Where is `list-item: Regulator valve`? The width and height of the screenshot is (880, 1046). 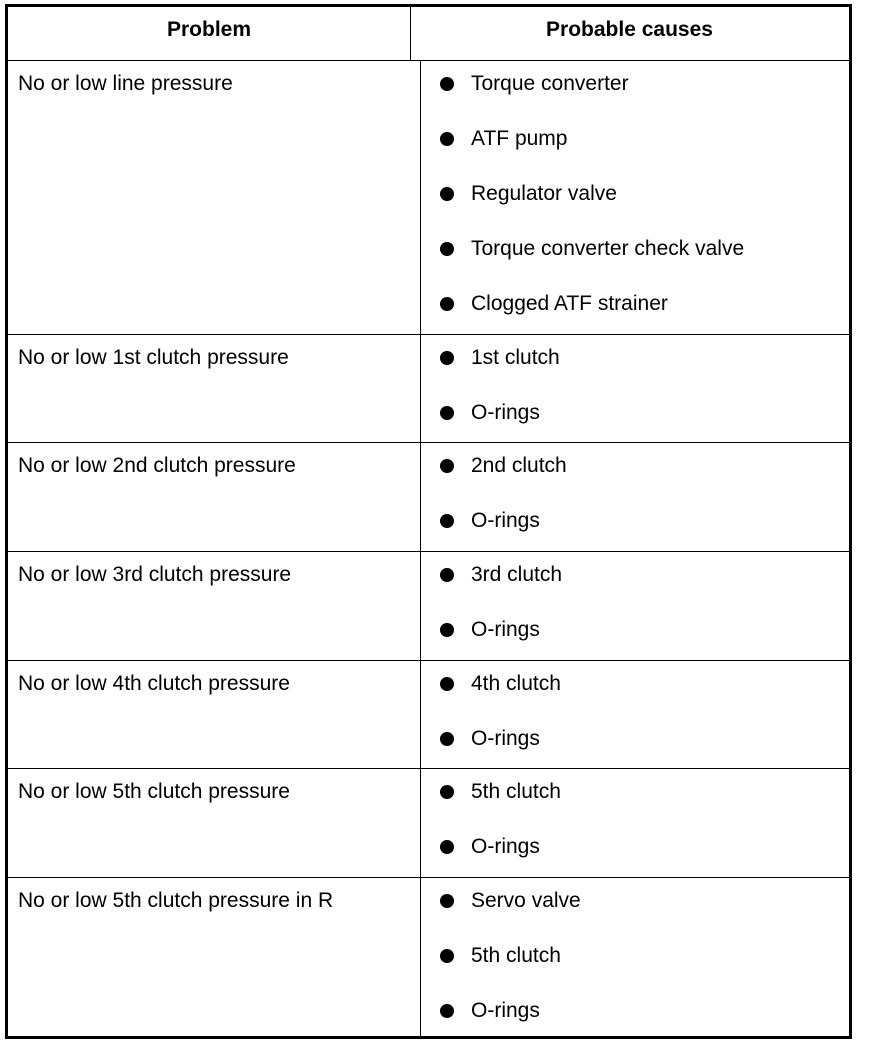
list-item: Regulator valve is located at coordinates (629, 198).